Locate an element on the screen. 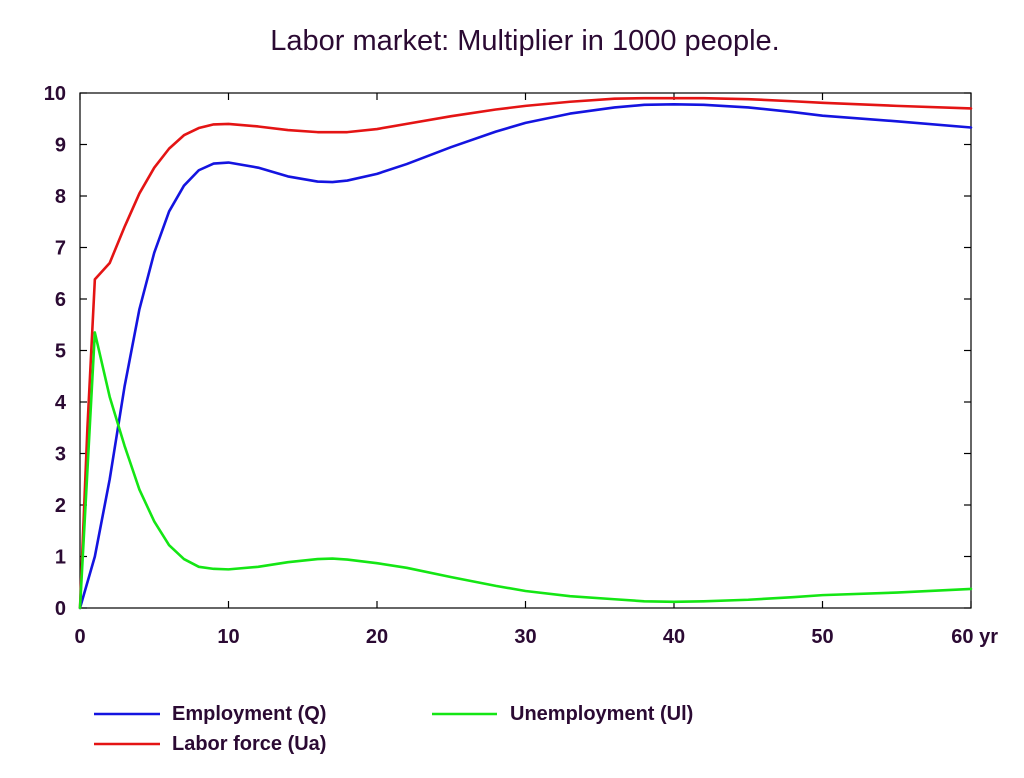 This screenshot has width=1024, height=778. x-tick-label: 10 is located at coordinates (228, 637).